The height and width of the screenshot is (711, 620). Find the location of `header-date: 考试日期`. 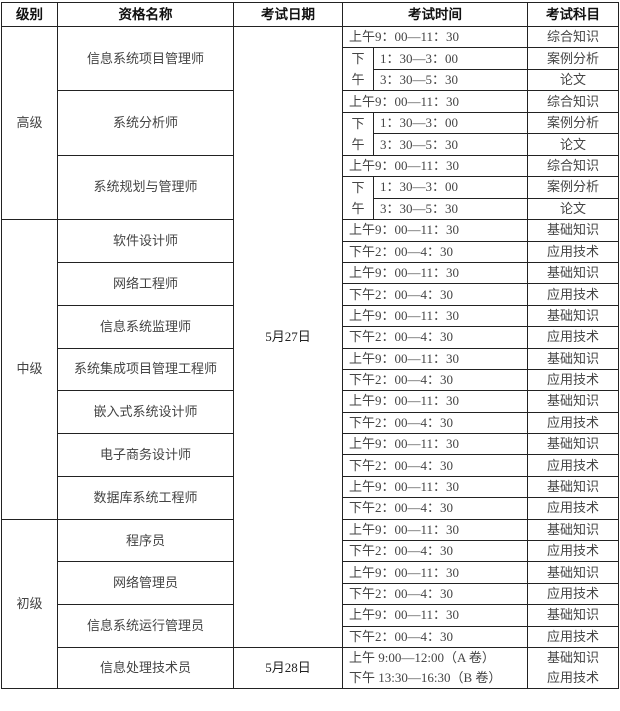

header-date: 考试日期 is located at coordinates (288, 14).